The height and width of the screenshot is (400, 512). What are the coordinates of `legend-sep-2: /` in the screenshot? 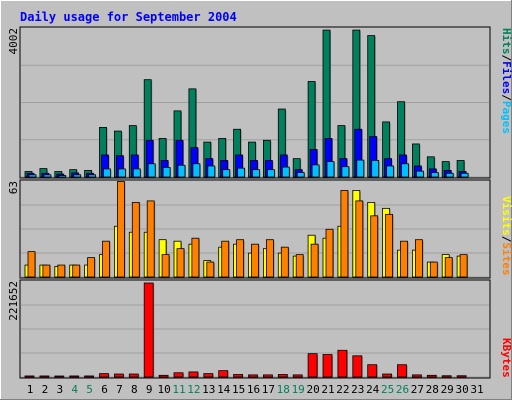 It's located at (506, 97).